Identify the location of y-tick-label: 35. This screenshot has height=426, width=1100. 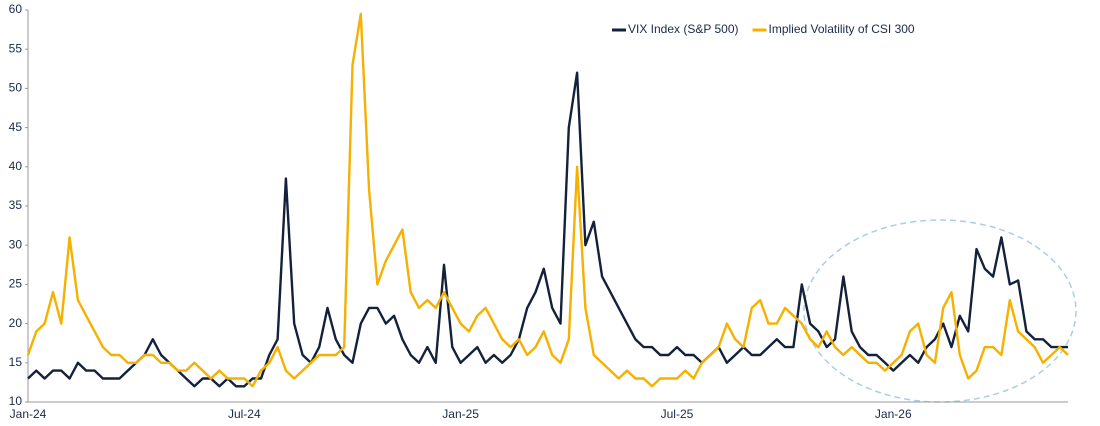
(16, 205).